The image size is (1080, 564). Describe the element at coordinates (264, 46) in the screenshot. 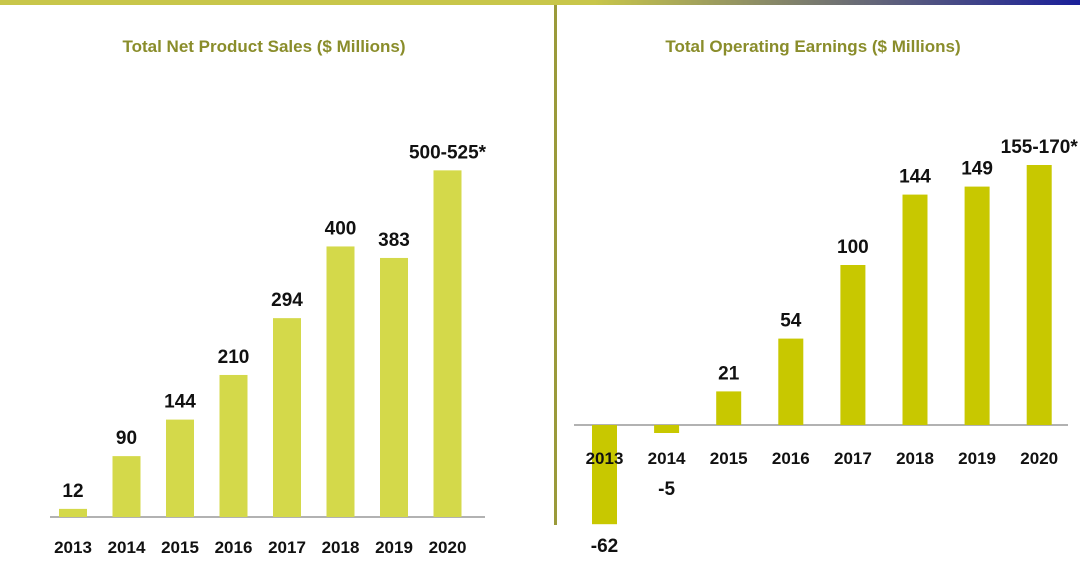

I see `chart-title-sales: Total Net Product Sales ($ Millions)` at that location.